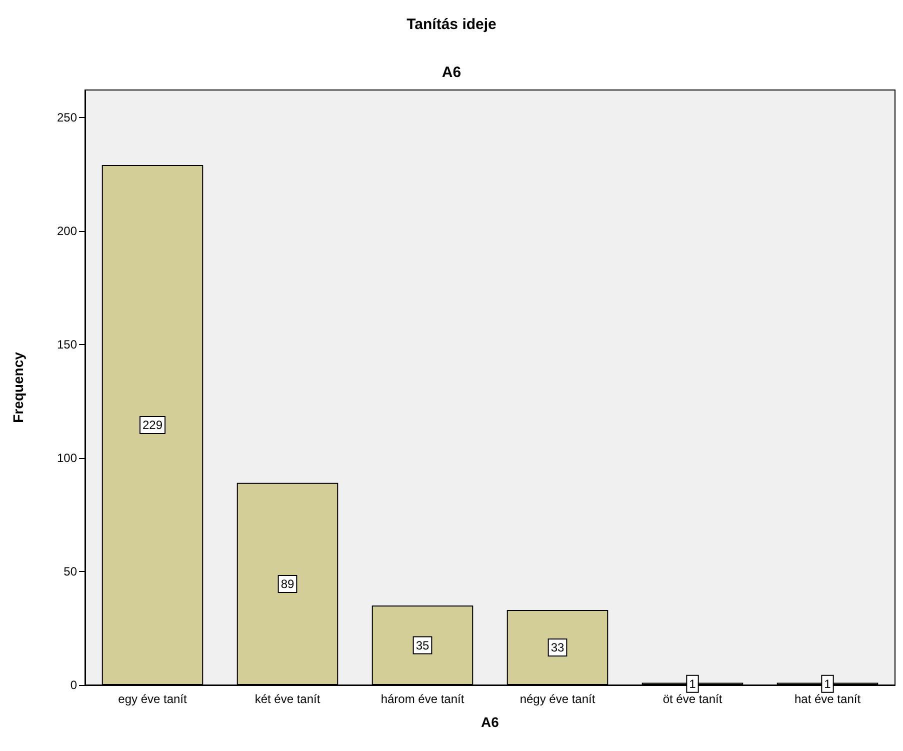 This screenshot has height=751, width=903. I want to click on y-tick-label: 100, so click(67, 457).